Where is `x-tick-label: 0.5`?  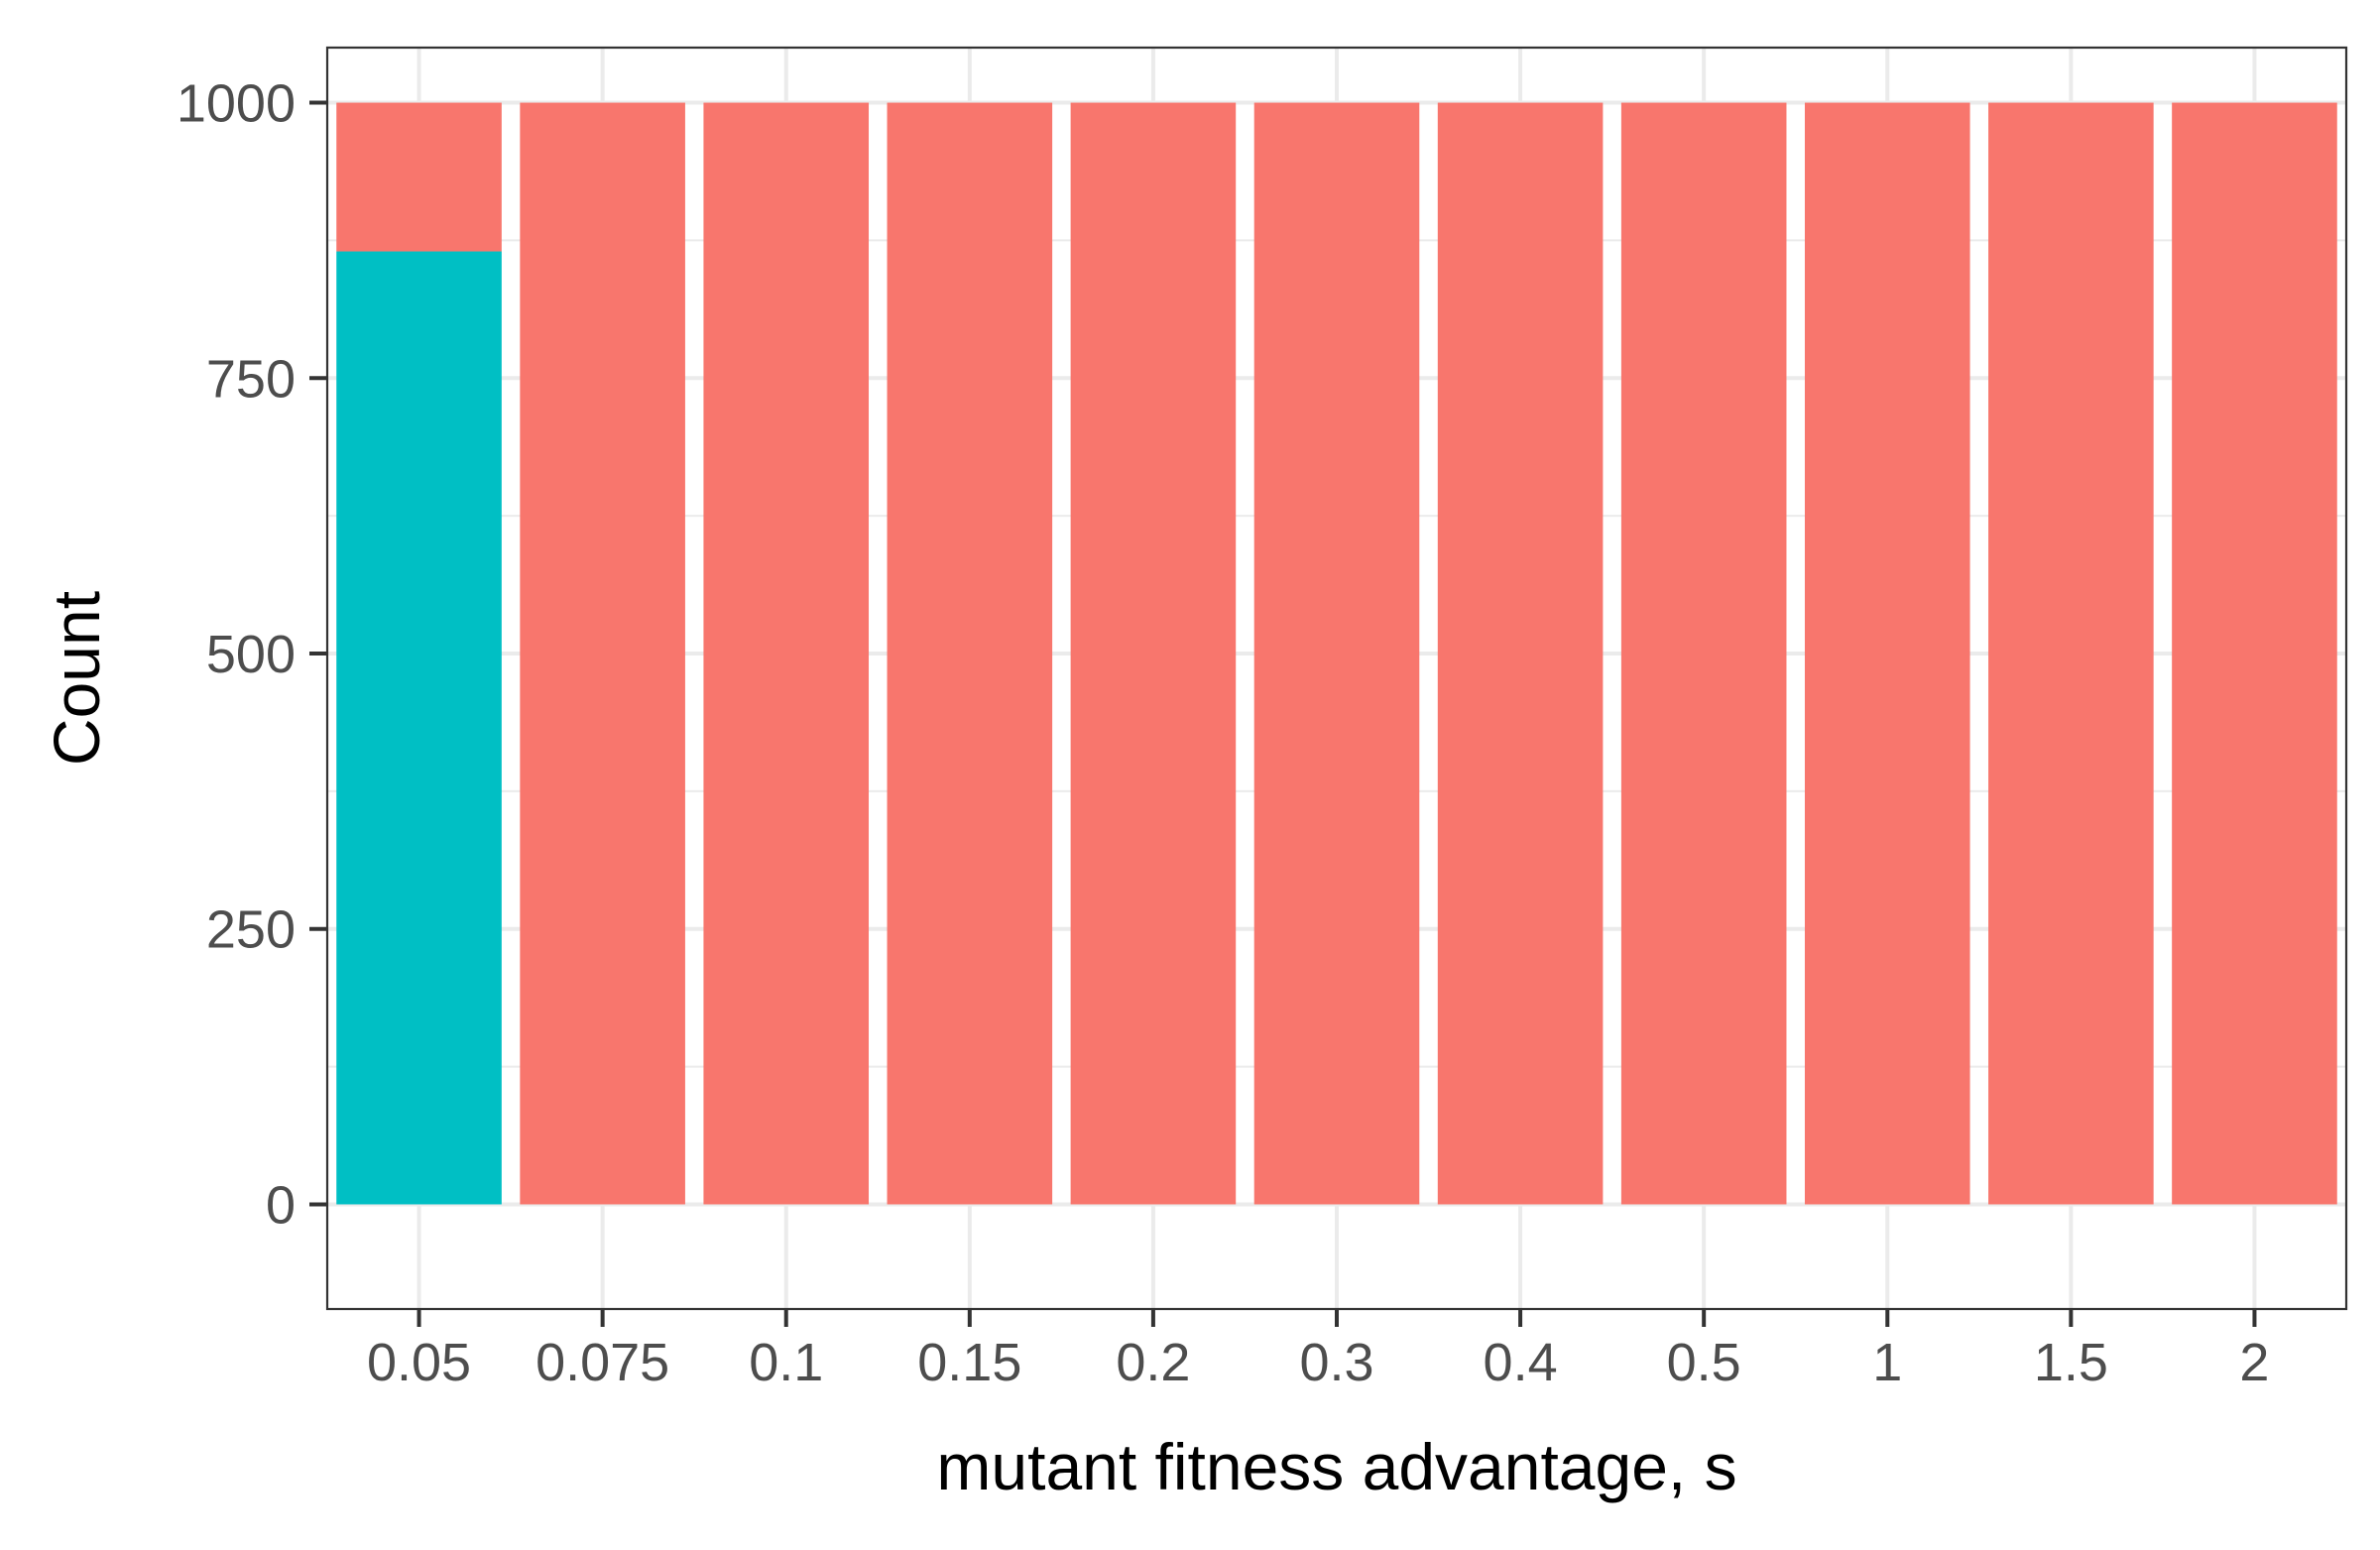
x-tick-label: 0.5 is located at coordinates (1704, 1362).